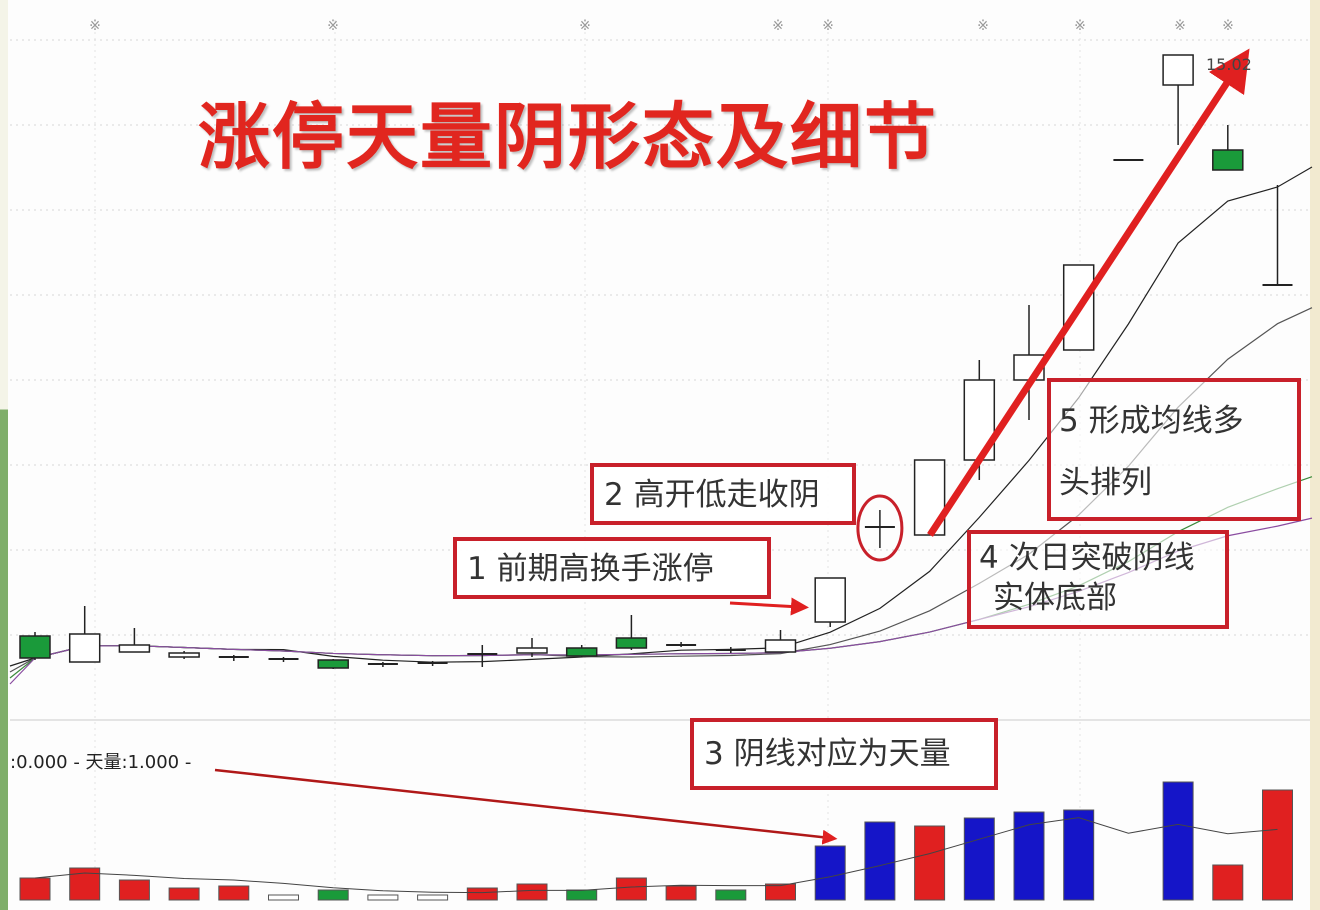 This screenshot has height=910, width=1320. Describe the element at coordinates (590, 569) in the screenshot. I see `annotation-1-text: 1 前期高换手涨停` at that location.